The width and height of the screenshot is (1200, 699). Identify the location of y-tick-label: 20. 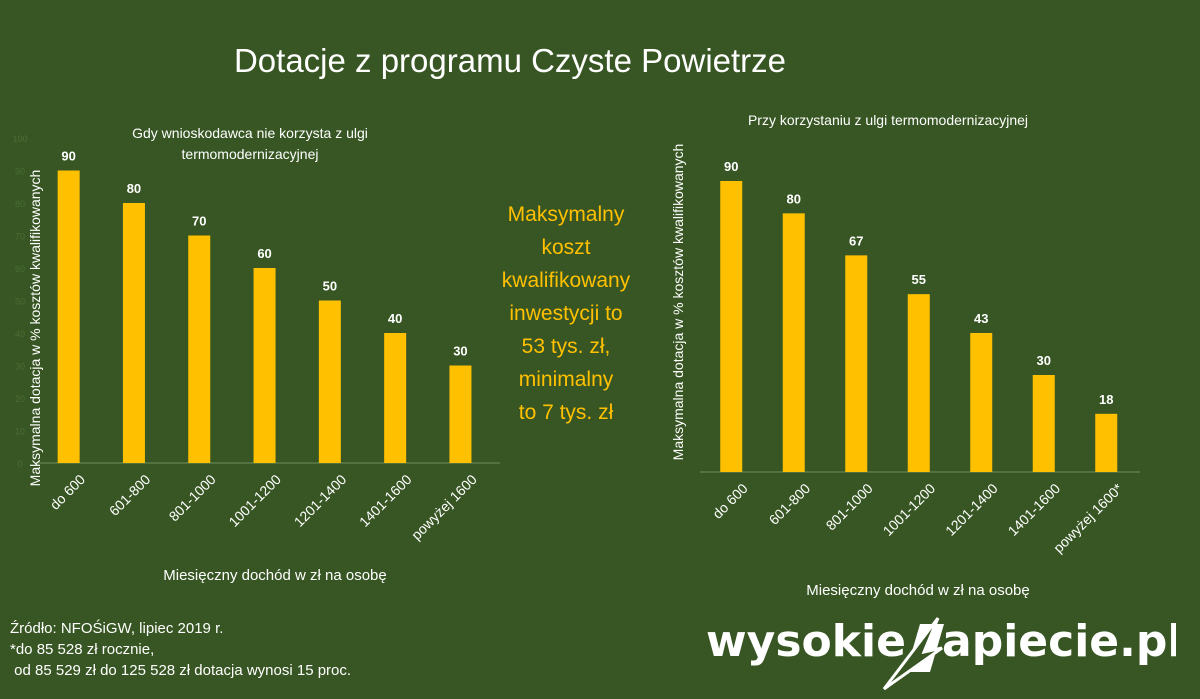
(20, 399).